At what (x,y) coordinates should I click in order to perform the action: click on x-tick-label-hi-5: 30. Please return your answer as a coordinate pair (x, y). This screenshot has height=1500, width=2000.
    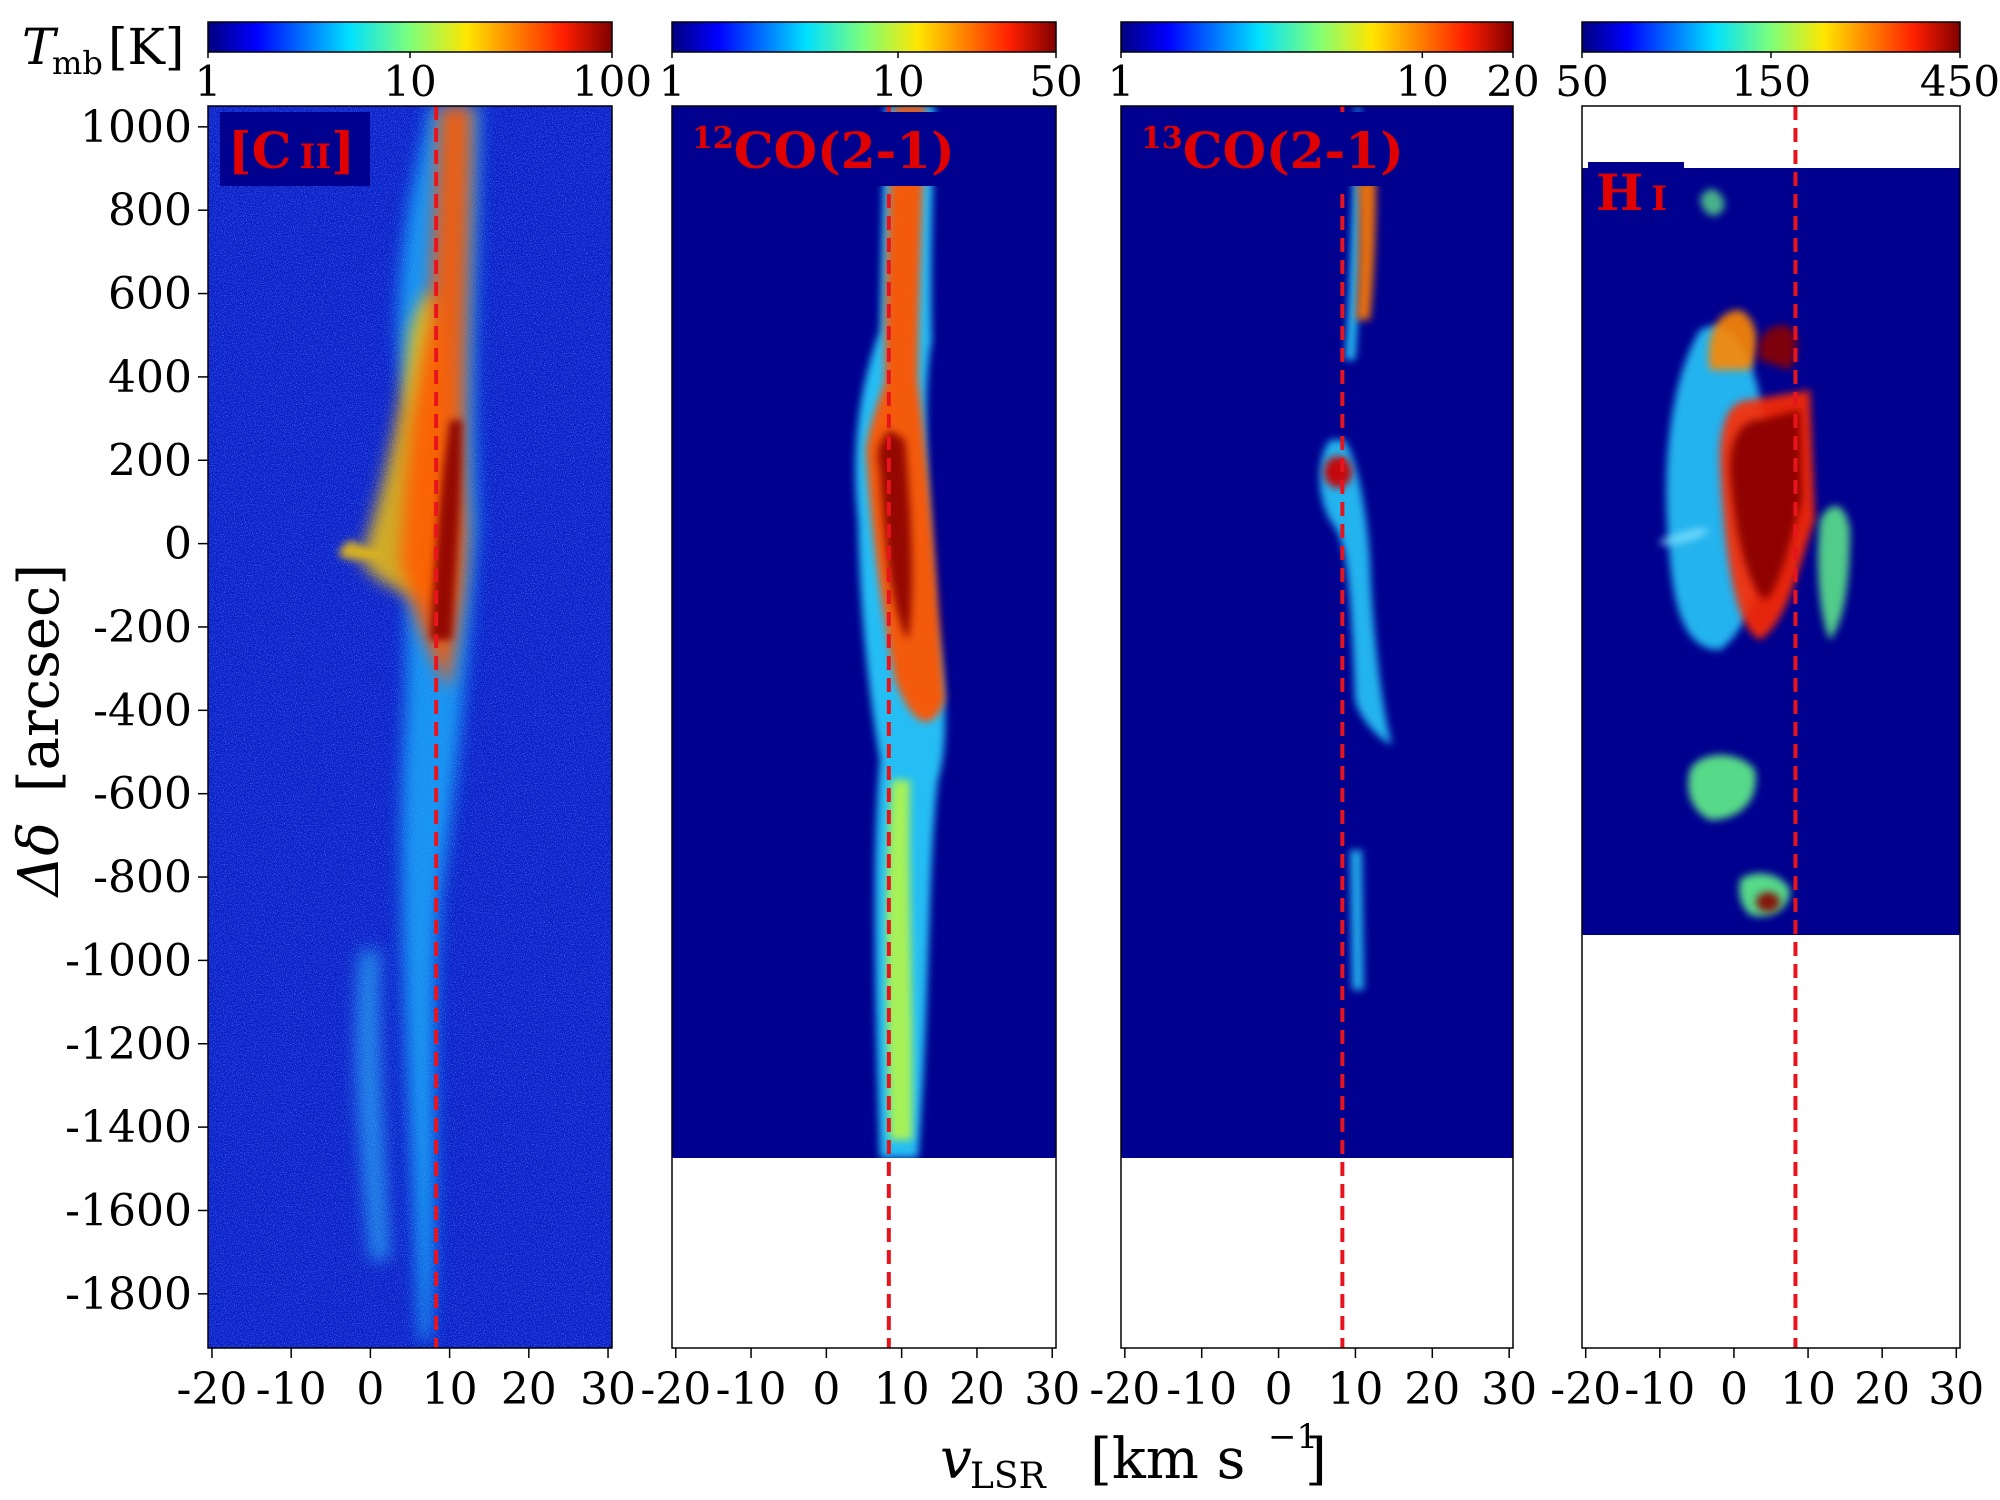
    Looking at the image, I should click on (1956, 1389).